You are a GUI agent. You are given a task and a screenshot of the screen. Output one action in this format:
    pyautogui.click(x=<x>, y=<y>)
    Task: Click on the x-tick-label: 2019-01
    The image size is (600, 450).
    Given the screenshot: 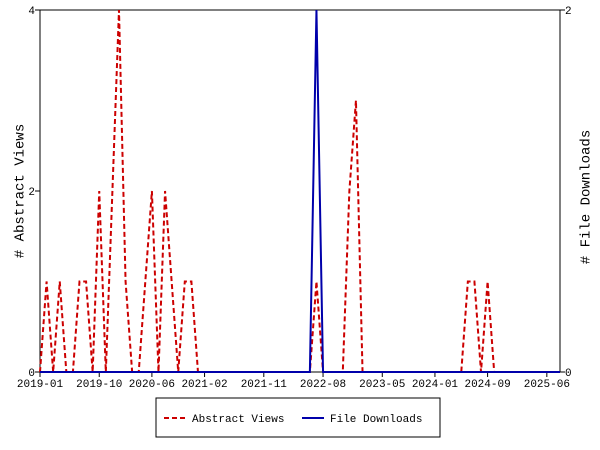 What is the action you would take?
    pyautogui.click(x=40, y=385)
    